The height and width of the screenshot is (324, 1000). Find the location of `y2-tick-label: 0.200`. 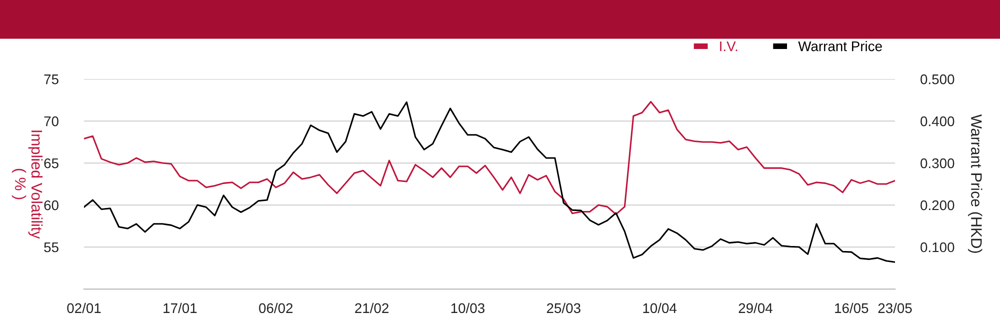

y2-tick-label: 0.200 is located at coordinates (937, 205).